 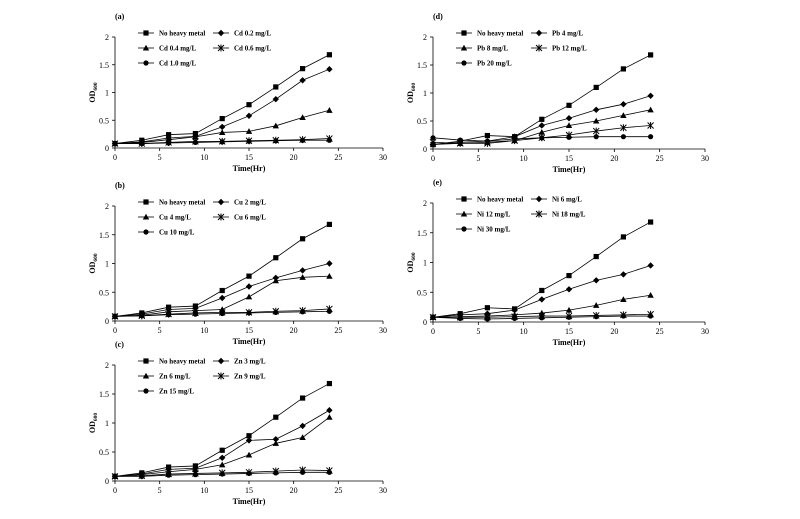 I want to click on legend-label: Ni 12 mg/L, so click(x=494, y=215).